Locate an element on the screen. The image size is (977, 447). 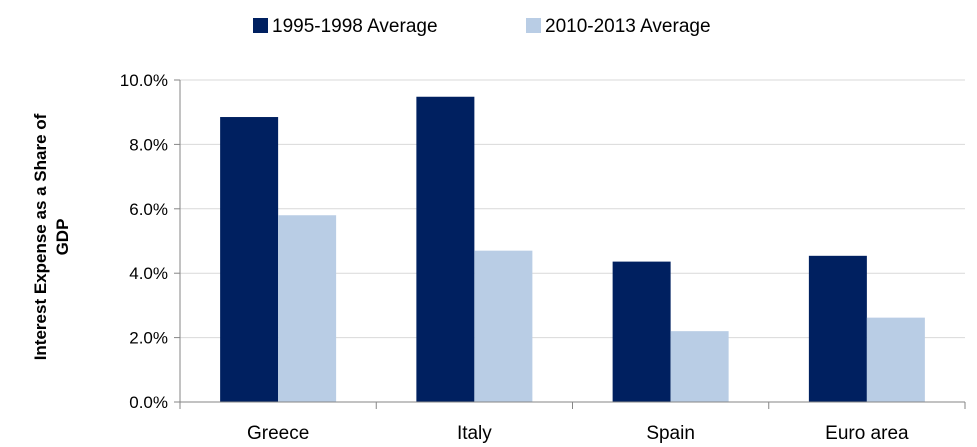
y-axis-label-line: Interest Expense as a Share of is located at coordinates (40, 236).